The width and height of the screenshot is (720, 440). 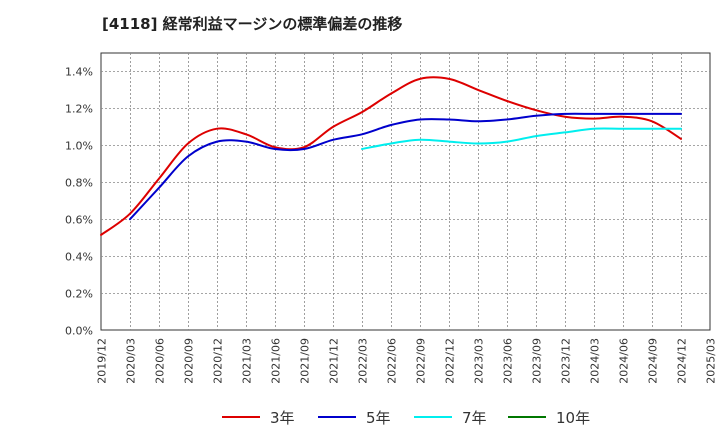 What do you see at coordinates (79, 109) in the screenshot?
I see `y-tick-label: 1.2%` at bounding box center [79, 109].